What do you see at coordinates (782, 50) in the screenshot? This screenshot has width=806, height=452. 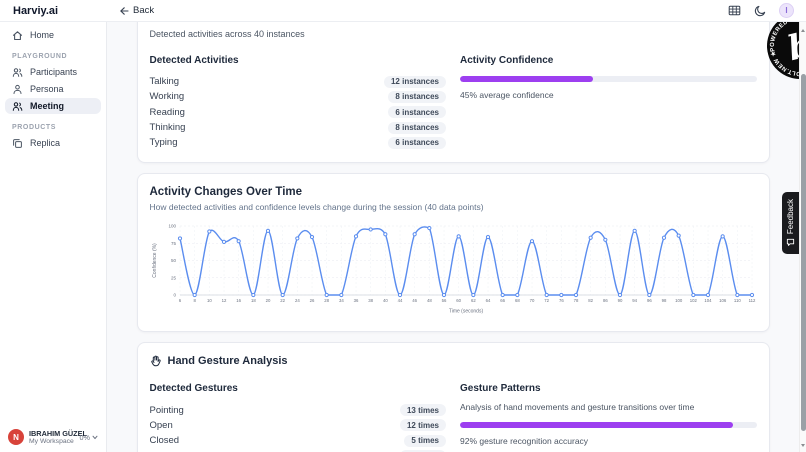 I see `bolt-badge-circle` at bounding box center [782, 50].